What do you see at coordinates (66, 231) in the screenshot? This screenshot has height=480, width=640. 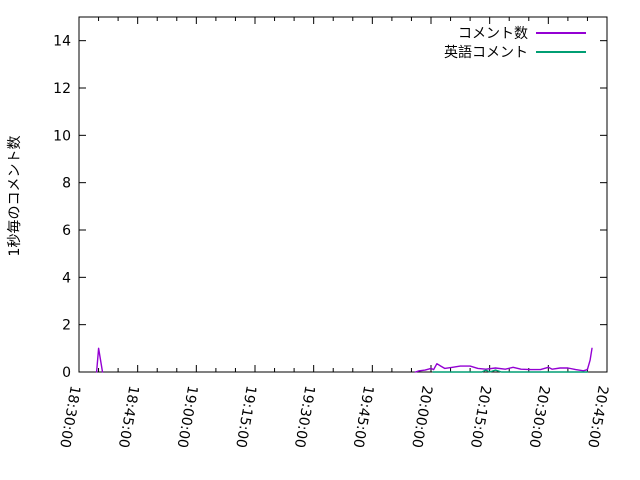 I see `y-tick-label: 6` at bounding box center [66, 231].